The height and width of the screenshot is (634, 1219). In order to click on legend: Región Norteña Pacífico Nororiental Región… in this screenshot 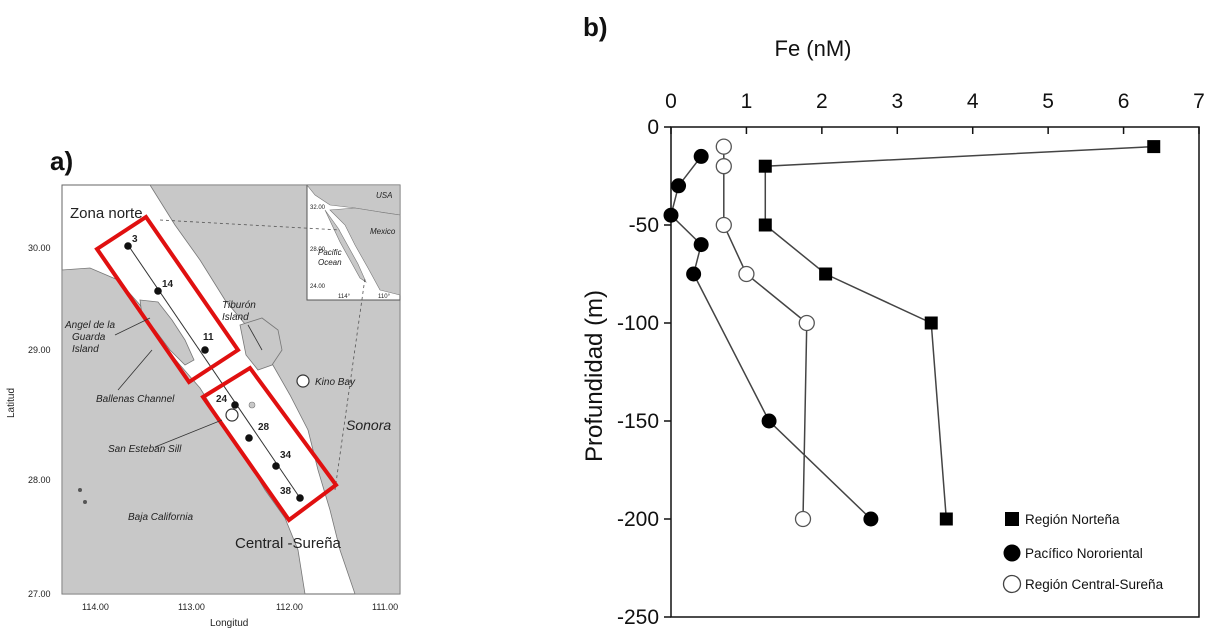, I will do `click(1083, 553)`.